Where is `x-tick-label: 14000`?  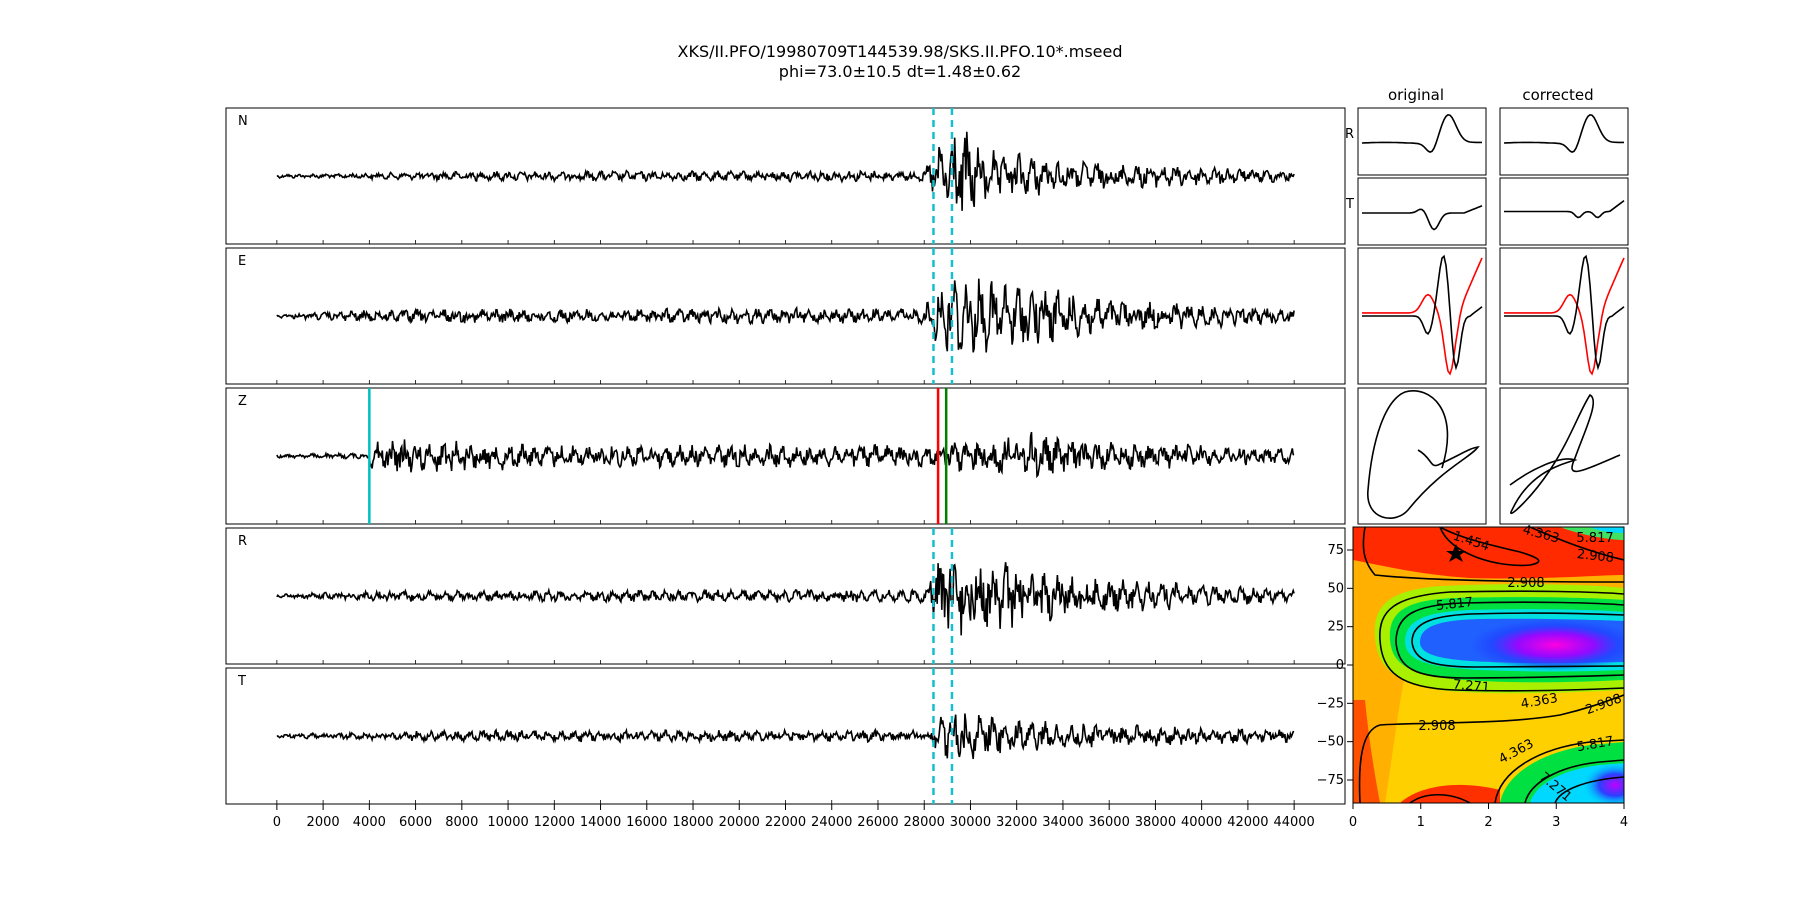
x-tick-label: 14000 is located at coordinates (600, 822).